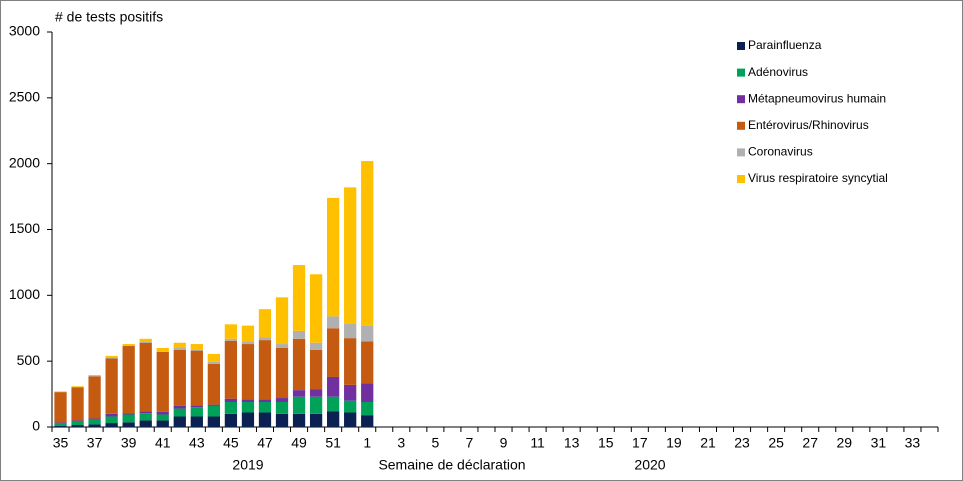 The height and width of the screenshot is (481, 963). Describe the element at coordinates (24, 228) in the screenshot. I see `y-tick-label: 1500` at that location.